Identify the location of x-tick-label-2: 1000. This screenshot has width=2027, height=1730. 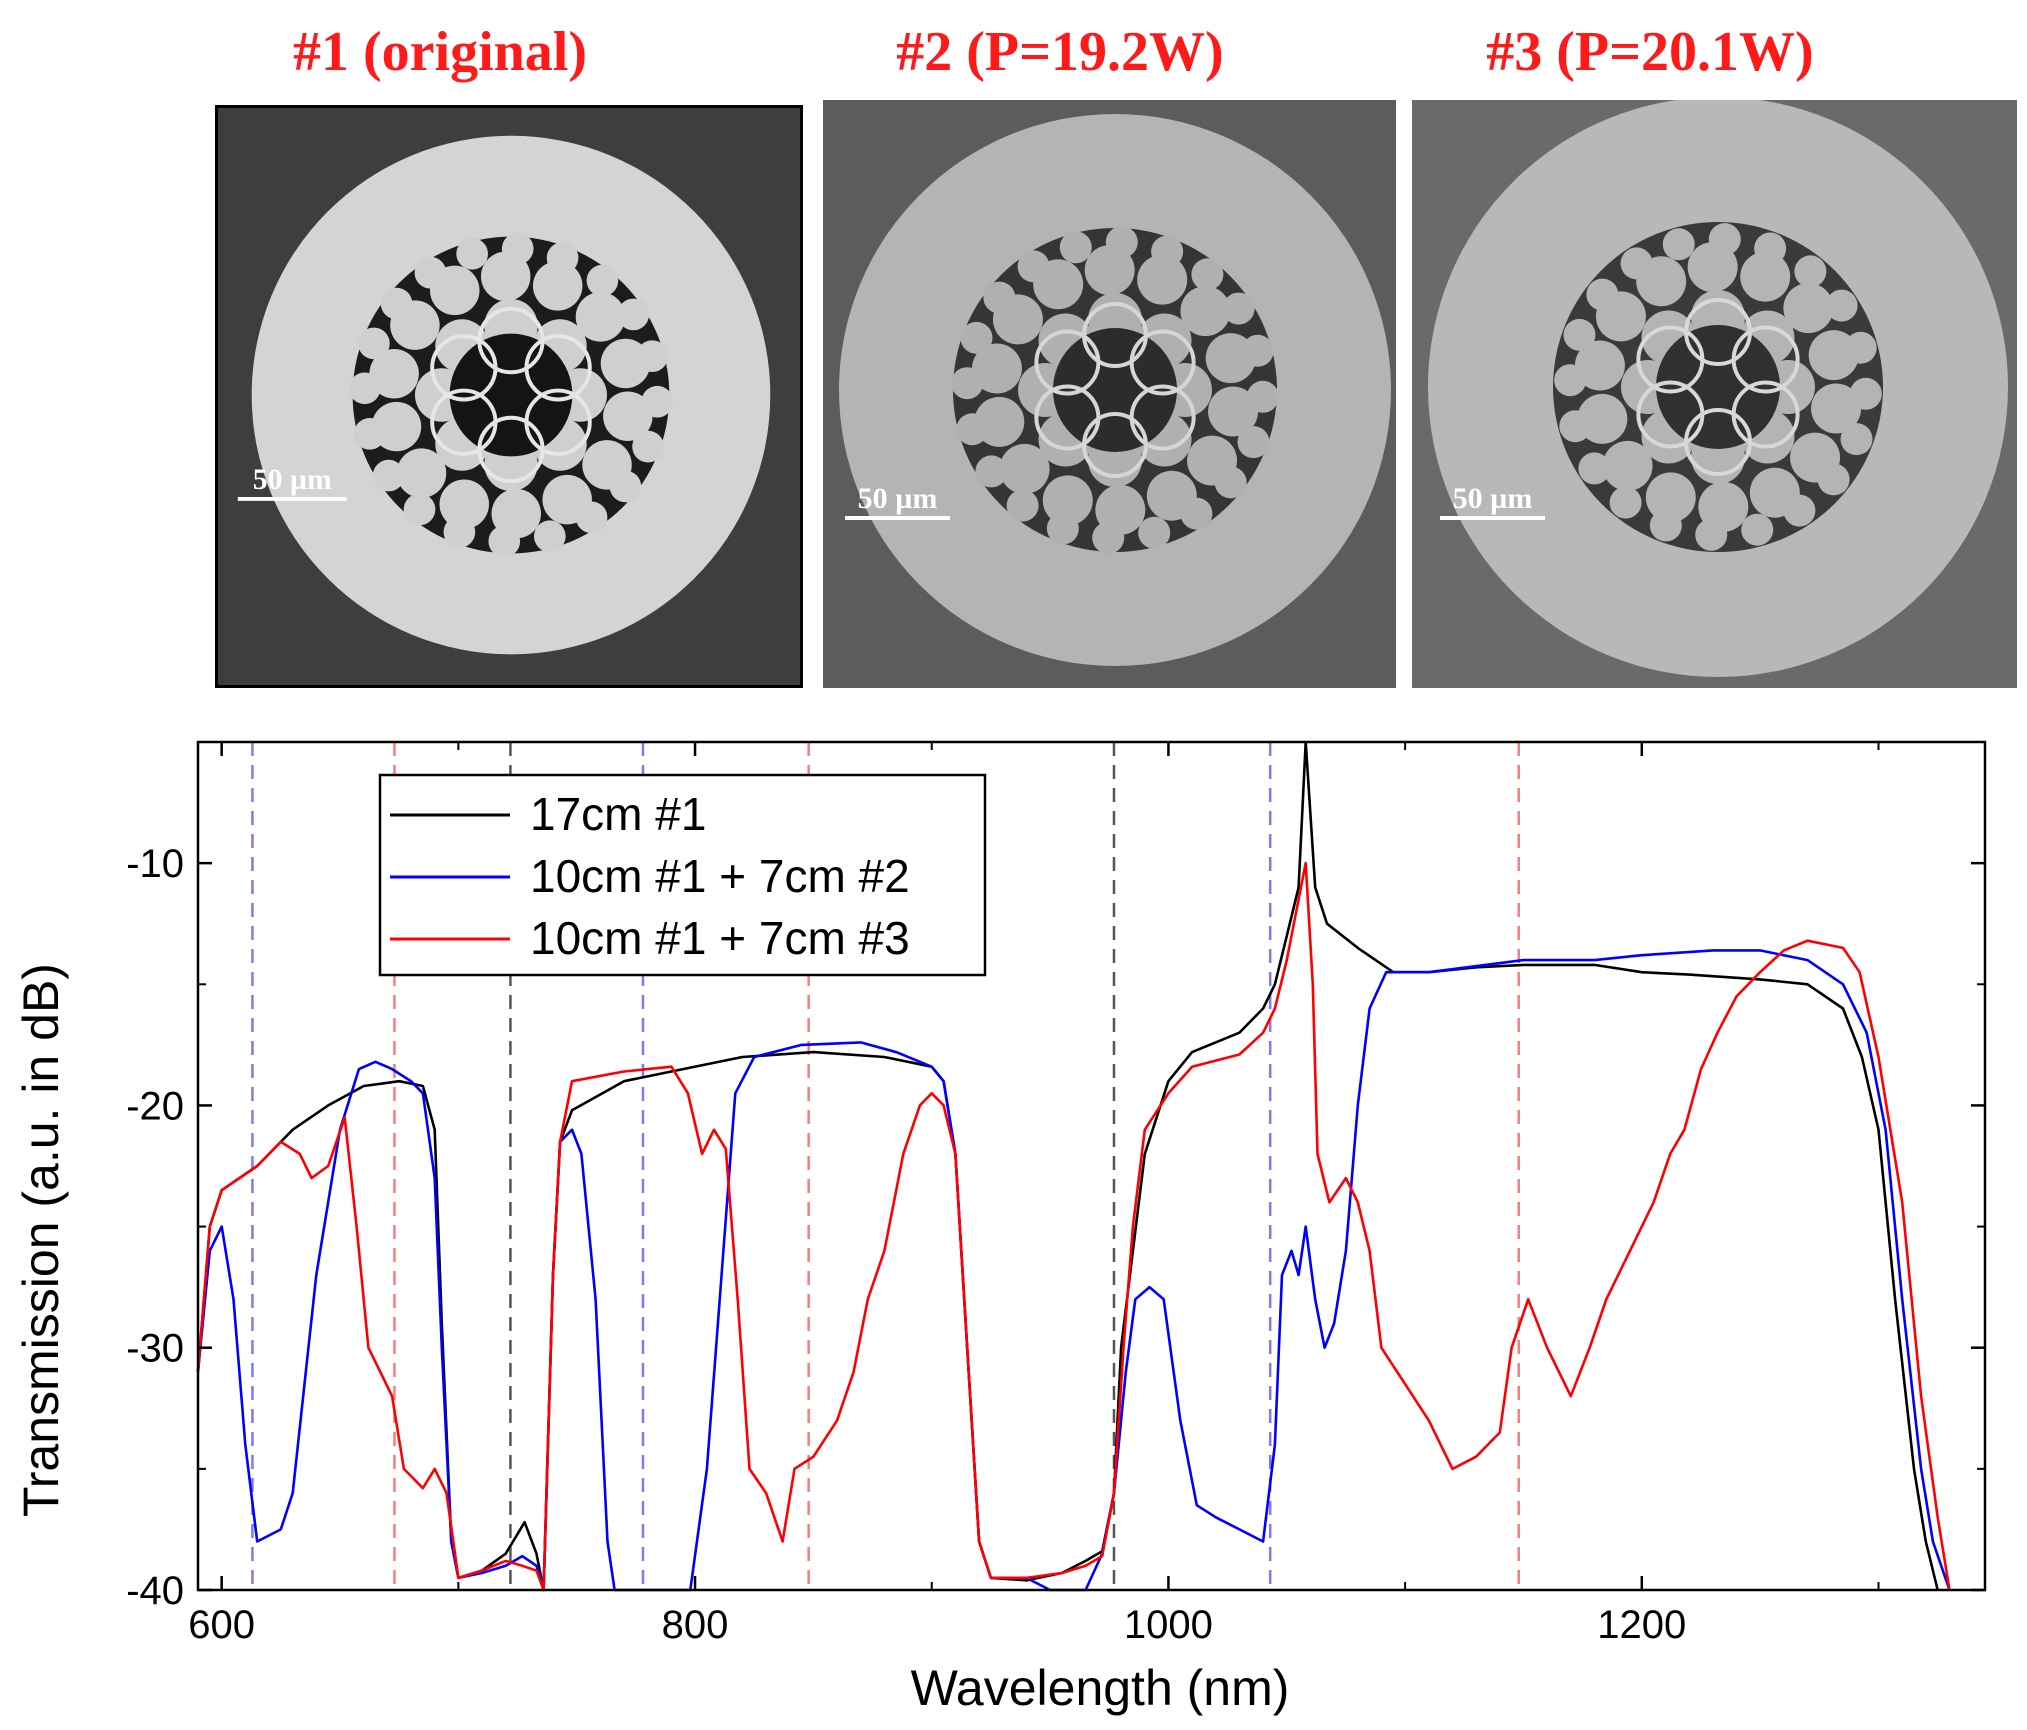
(1168, 1625).